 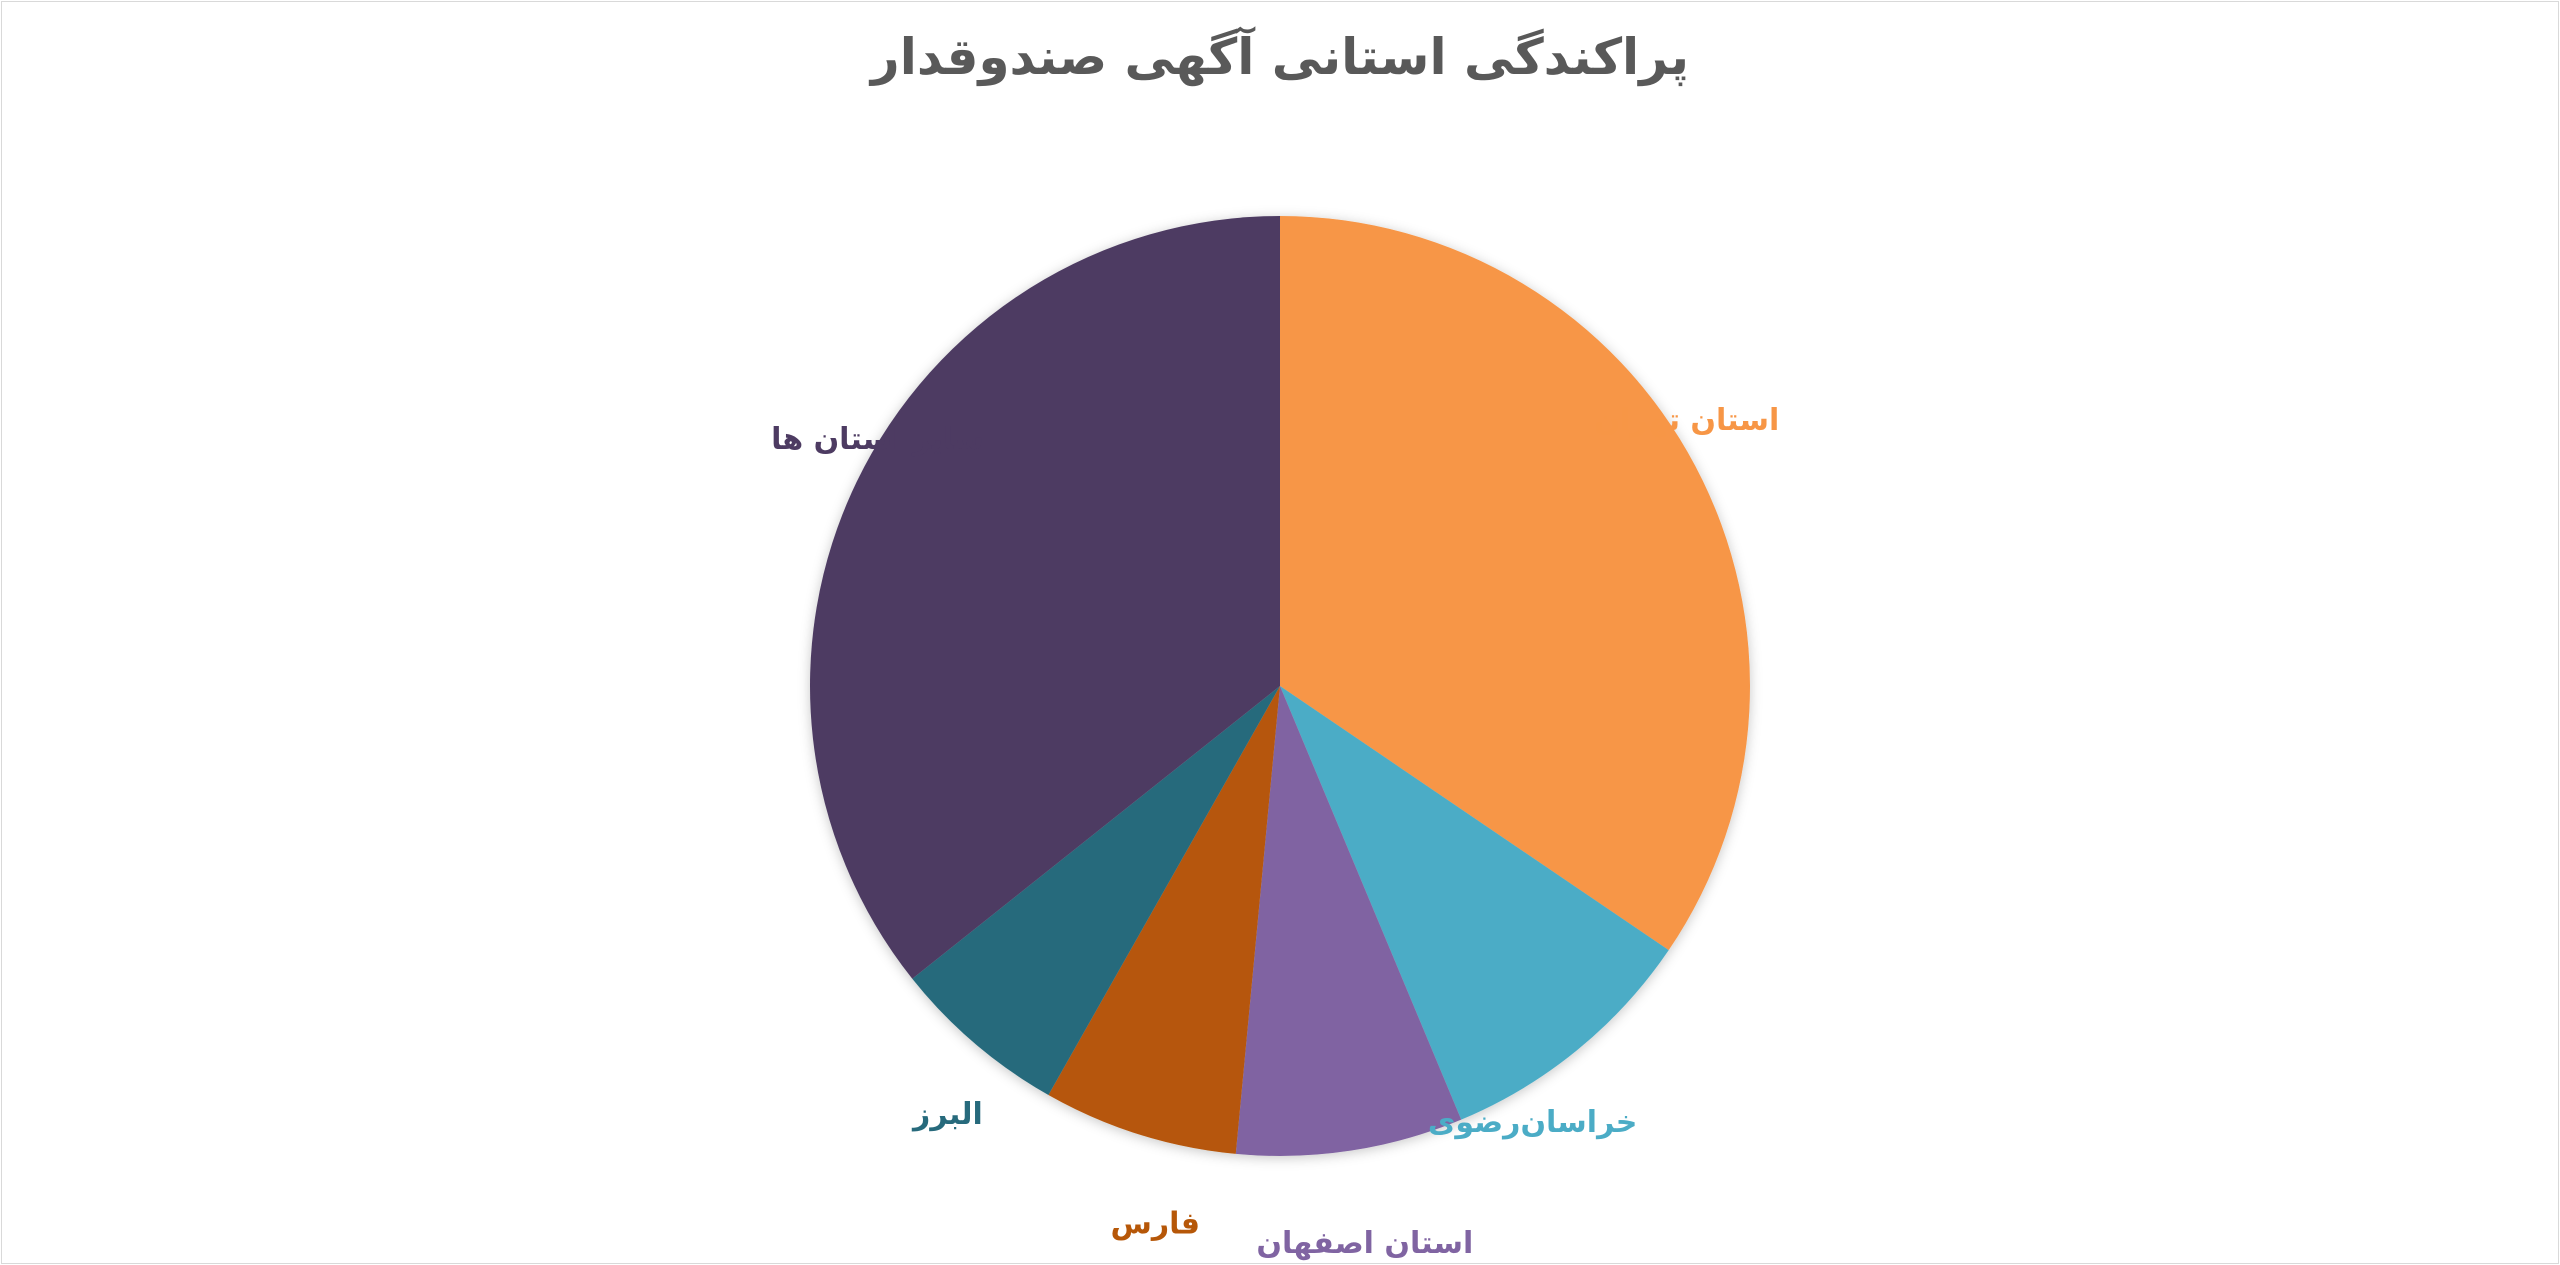 I want to click on slice-label-5: البرز, so click(x=947, y=1114).